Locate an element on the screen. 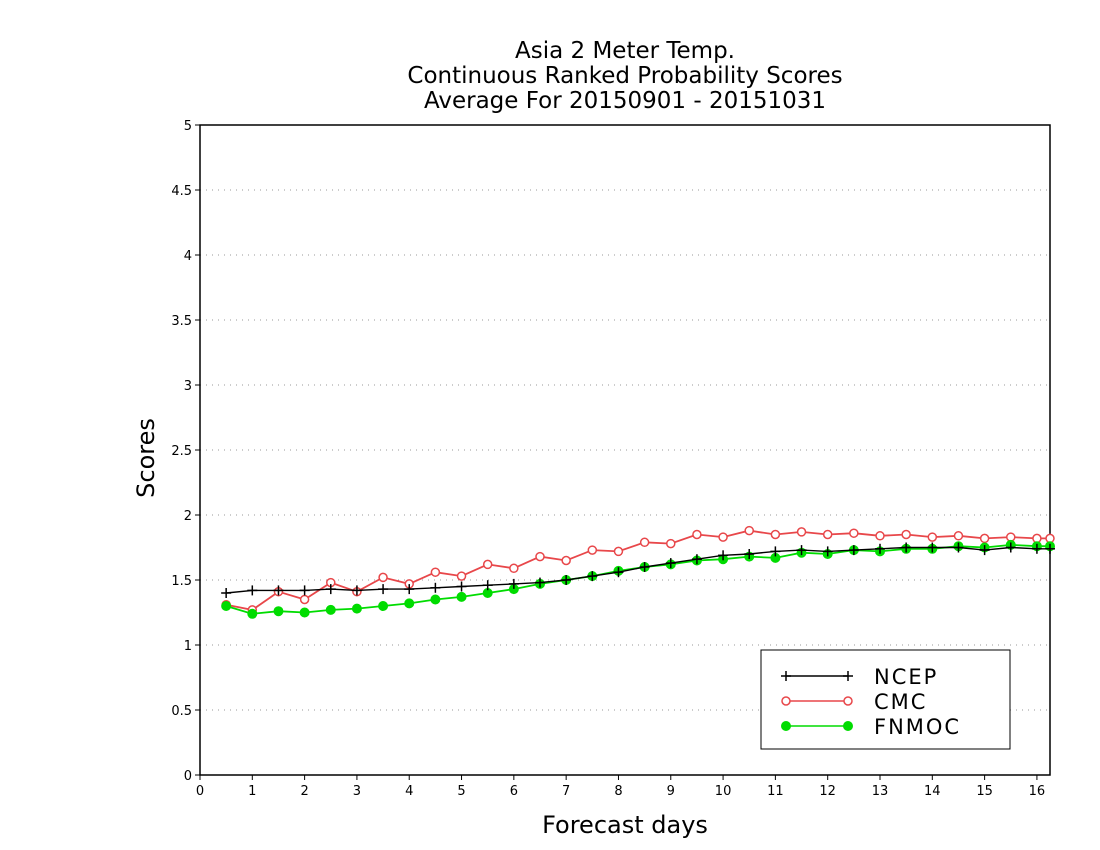  legend-item-fnmoc: FNMOC is located at coordinates (871, 727).